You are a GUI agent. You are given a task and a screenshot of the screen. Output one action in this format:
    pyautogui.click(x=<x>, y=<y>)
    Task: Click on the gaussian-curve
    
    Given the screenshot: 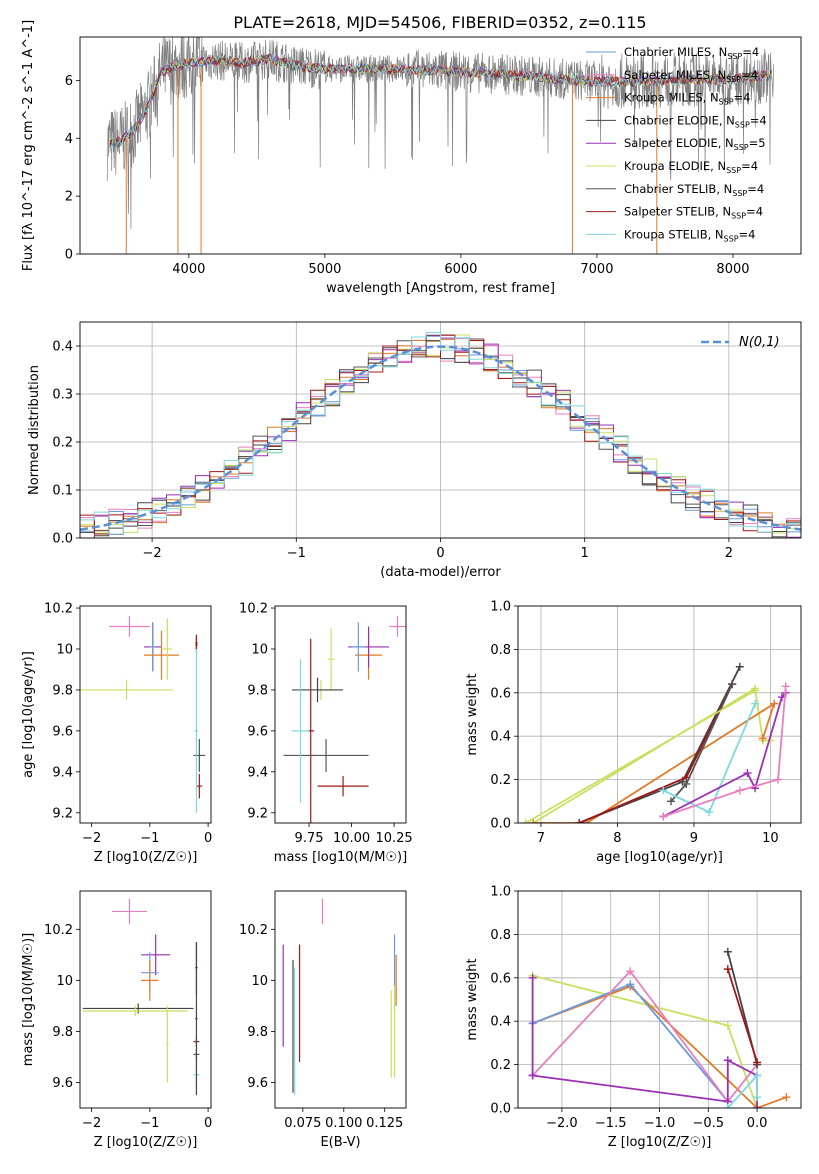 What is the action you would take?
    pyautogui.click(x=440, y=438)
    